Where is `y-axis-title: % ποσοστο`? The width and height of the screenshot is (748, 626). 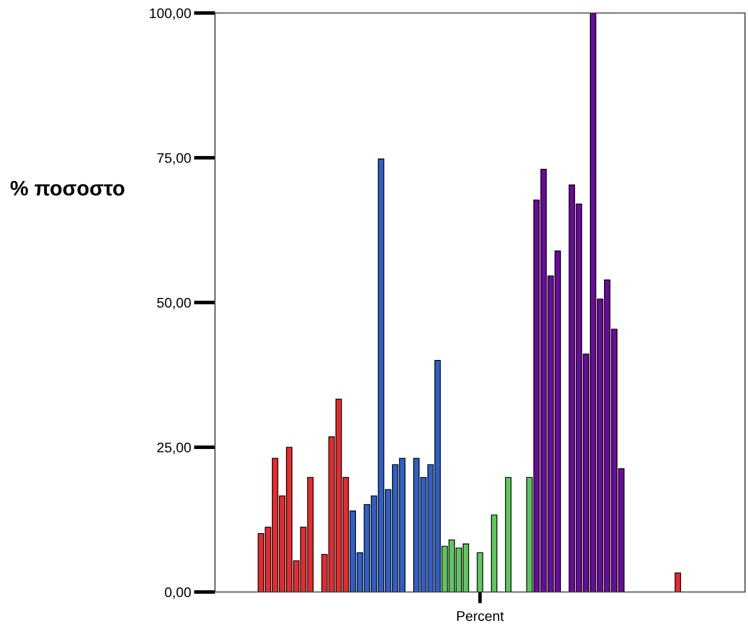 y-axis-title: % ποσοστο is located at coordinates (67, 188).